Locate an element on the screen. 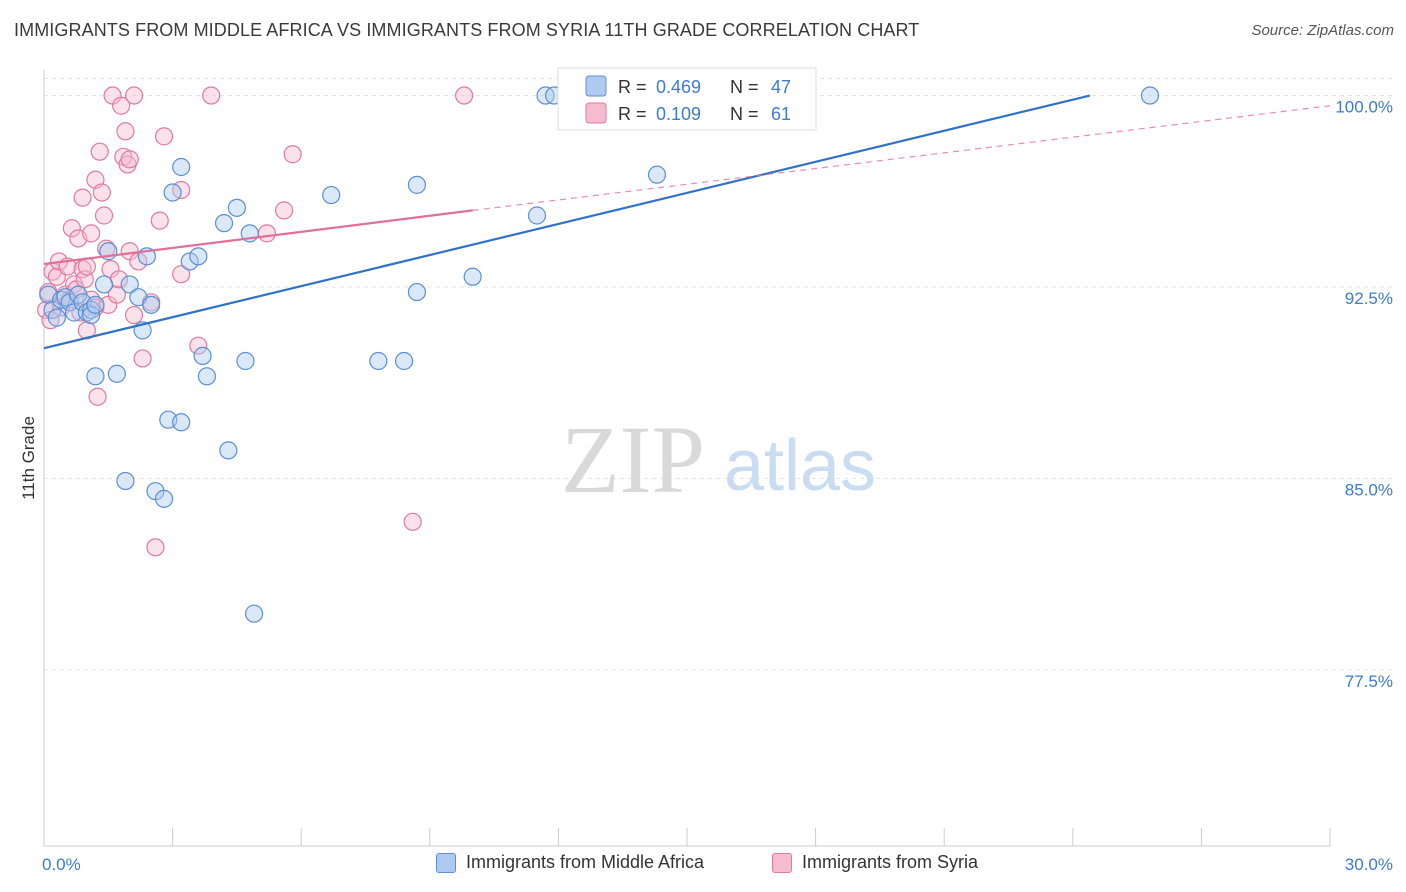  legend-swatch-middle-africa is located at coordinates (446, 862).